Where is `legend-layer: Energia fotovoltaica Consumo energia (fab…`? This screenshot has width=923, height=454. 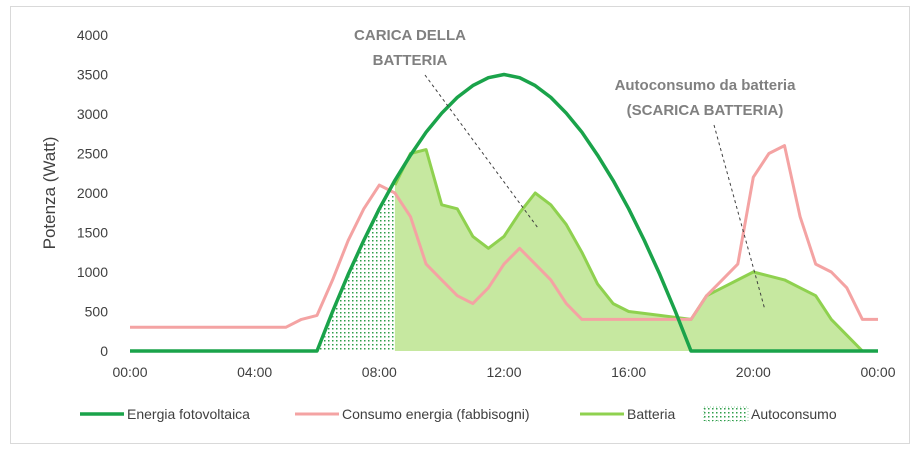
legend-layer: Energia fotovoltaica Consumo energia (fab… is located at coordinates (458, 414).